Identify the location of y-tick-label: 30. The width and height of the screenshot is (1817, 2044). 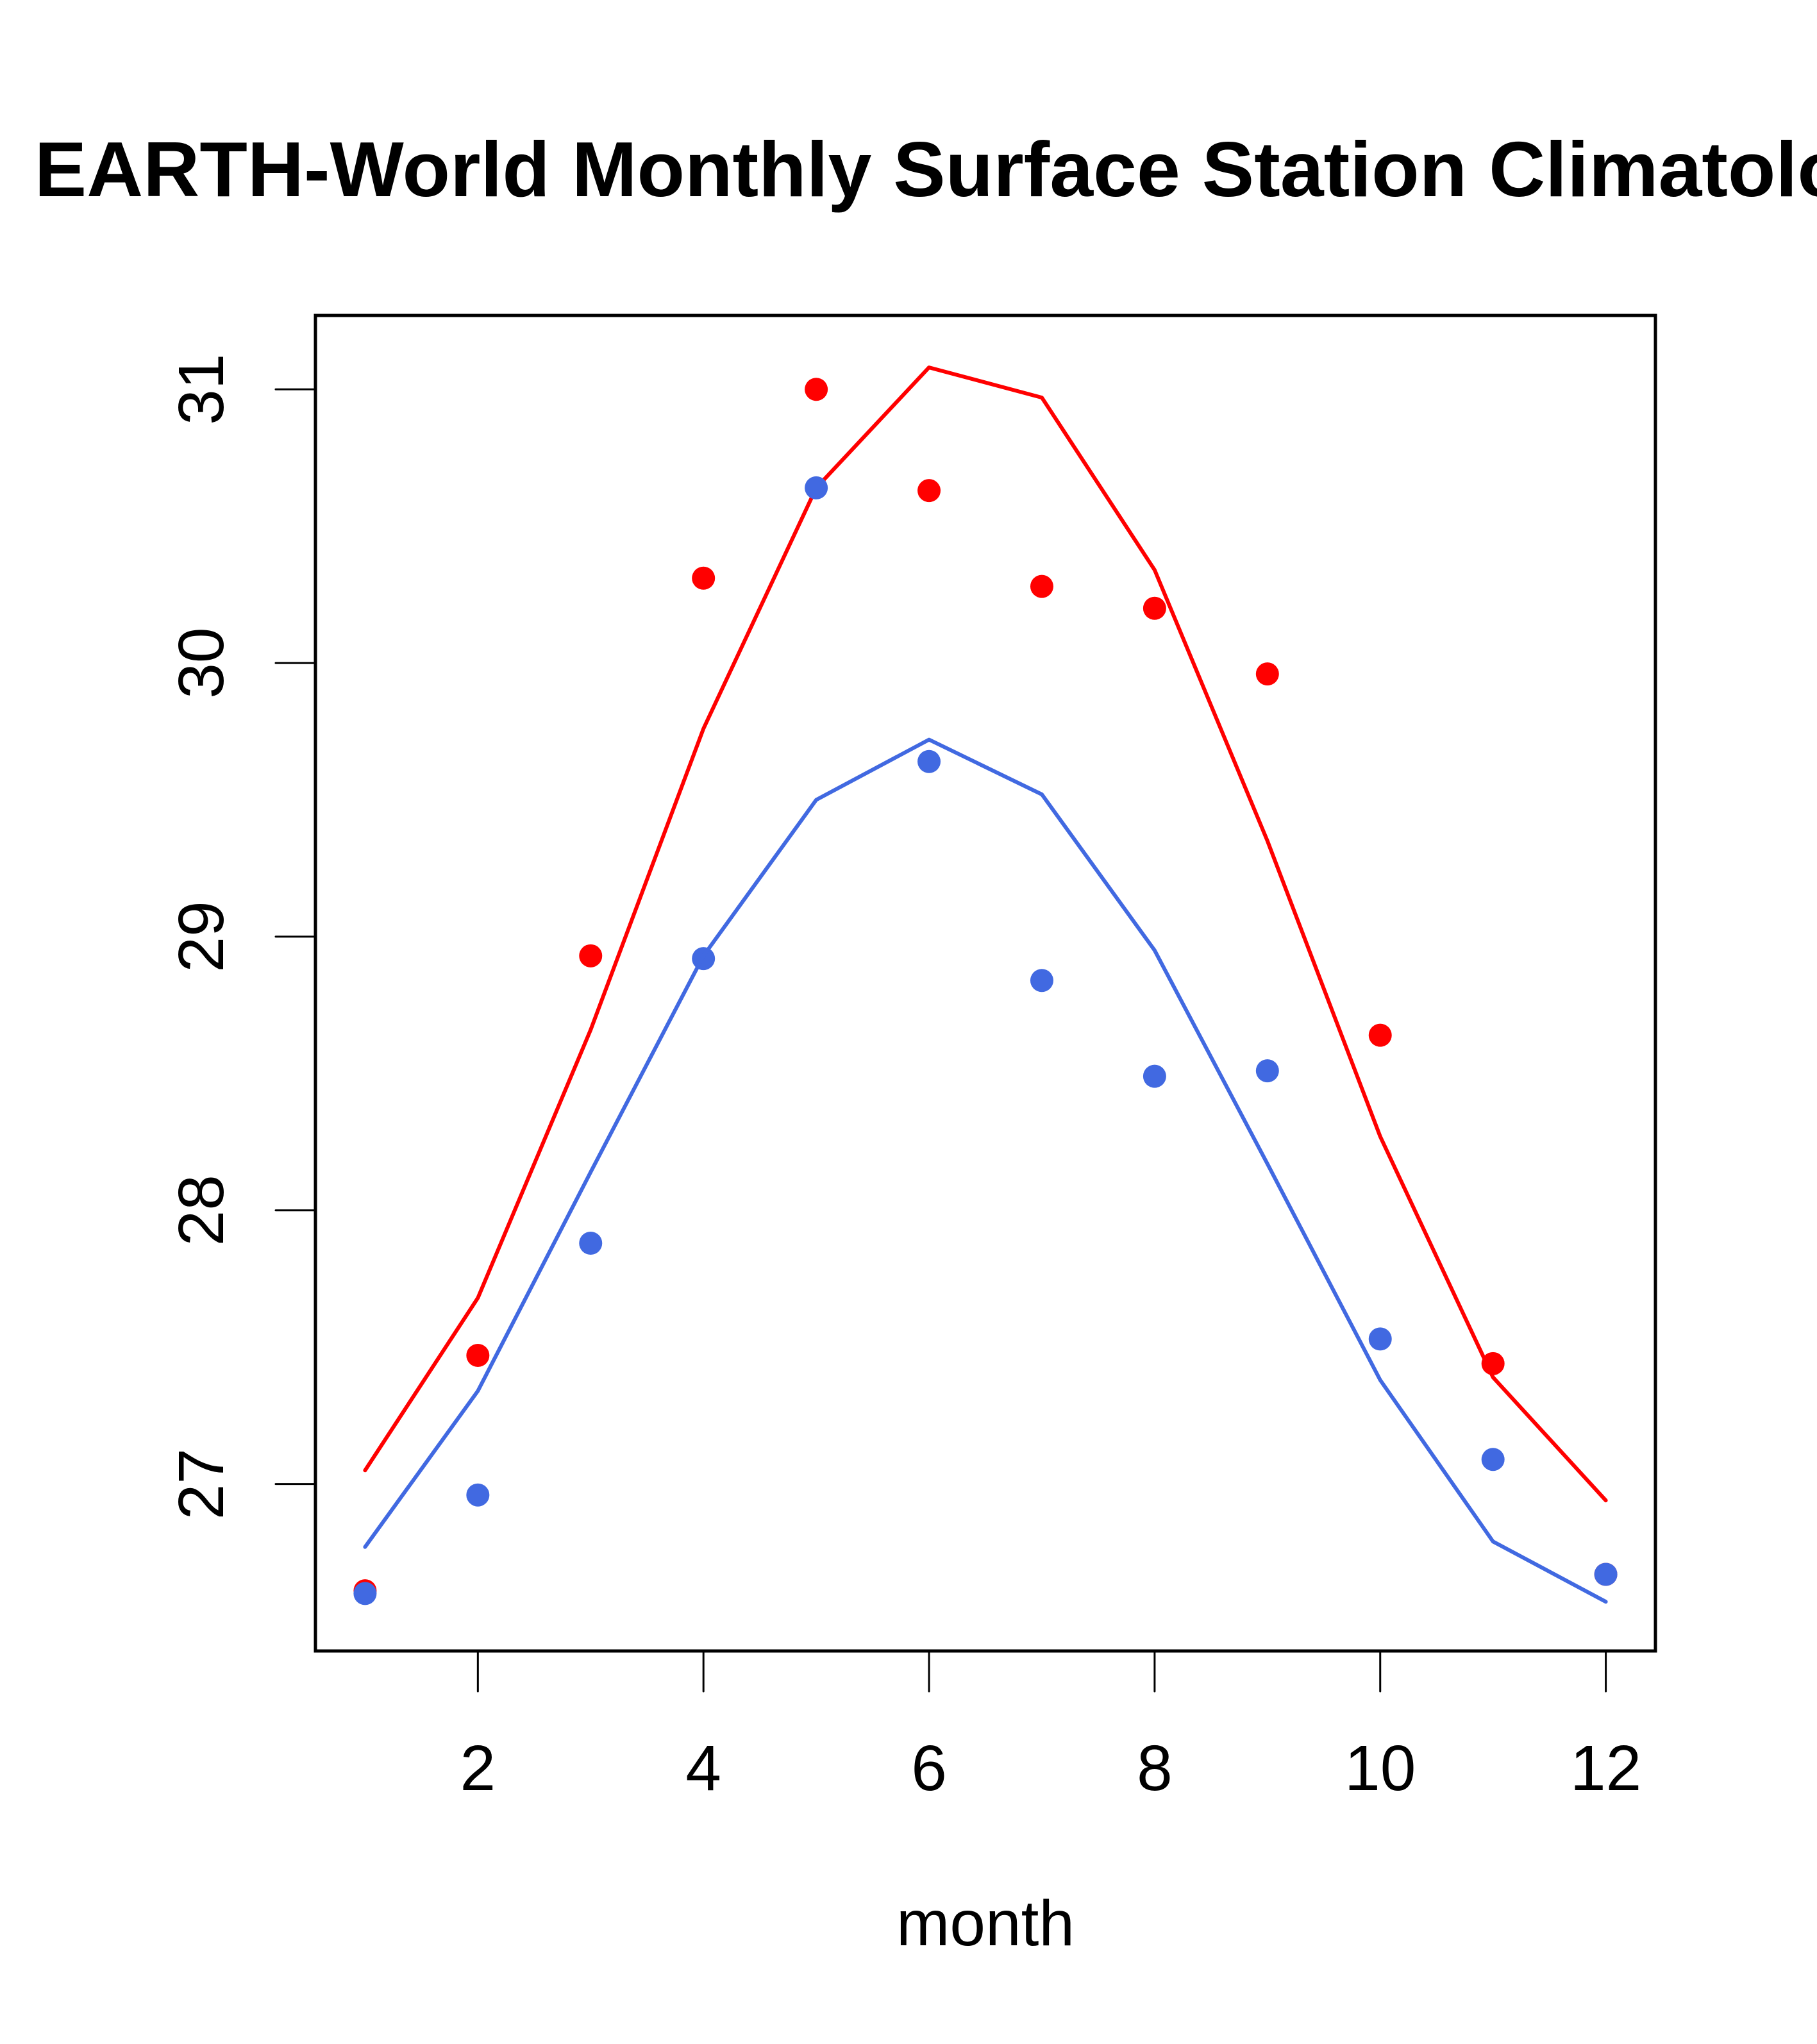
(201, 662).